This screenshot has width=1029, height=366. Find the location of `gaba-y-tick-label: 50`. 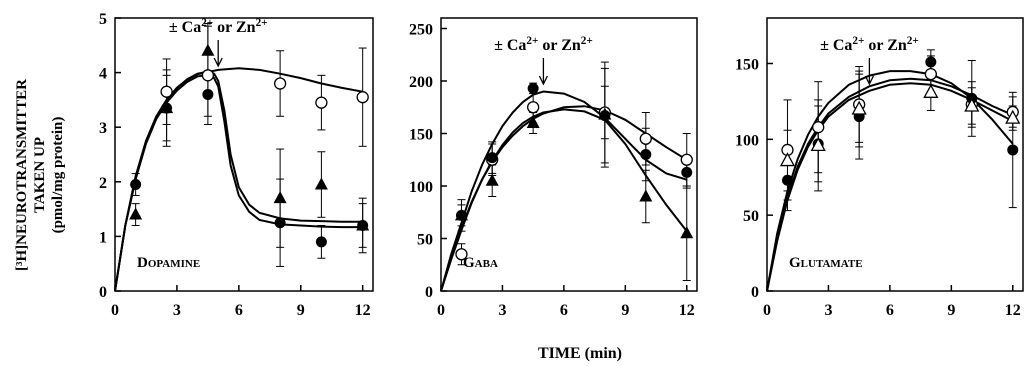

gaba-y-tick-label: 50 is located at coordinates (425, 240).